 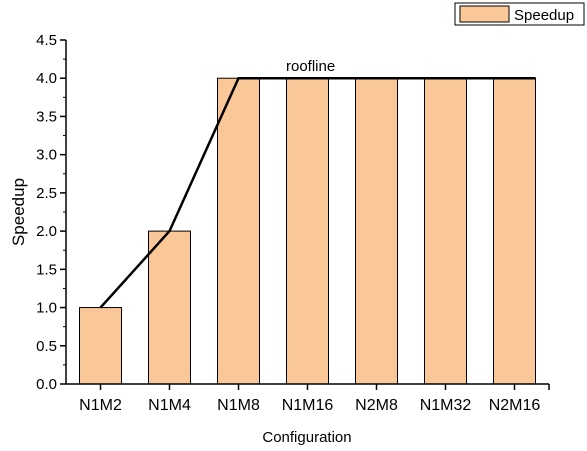 What do you see at coordinates (51, 212) in the screenshot?
I see `y-ticks: 0.0 0.5 1.0 1.5 2.0 2.5 3.0 3.5 4.0 4.5` at bounding box center [51, 212].